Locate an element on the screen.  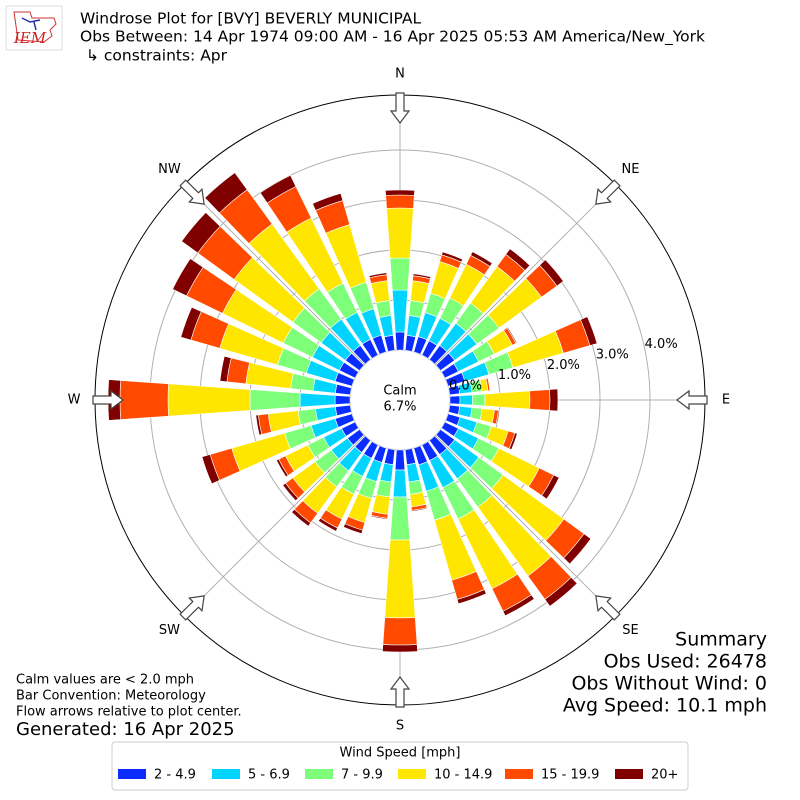
legend-label: 5 - 6.9 is located at coordinates (269, 775).